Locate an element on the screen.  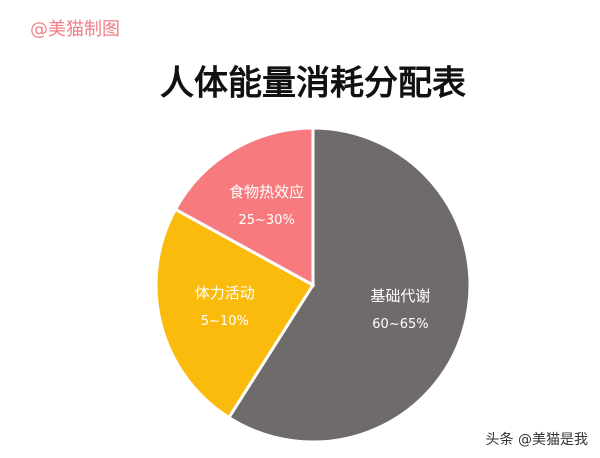
slice-range-label: 60~65% is located at coordinates (400, 324).